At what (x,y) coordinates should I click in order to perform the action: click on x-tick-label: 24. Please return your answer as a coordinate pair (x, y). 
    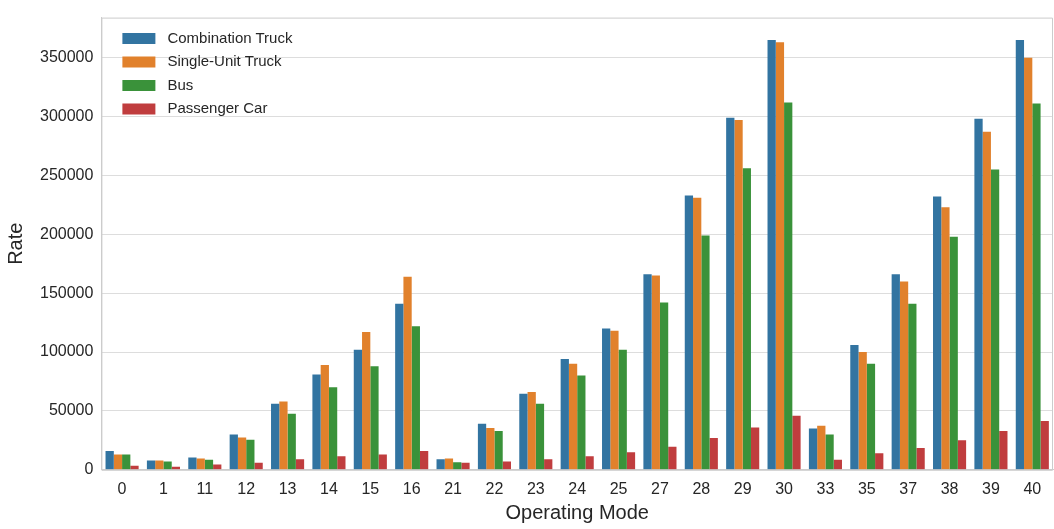
    Looking at the image, I should click on (577, 488).